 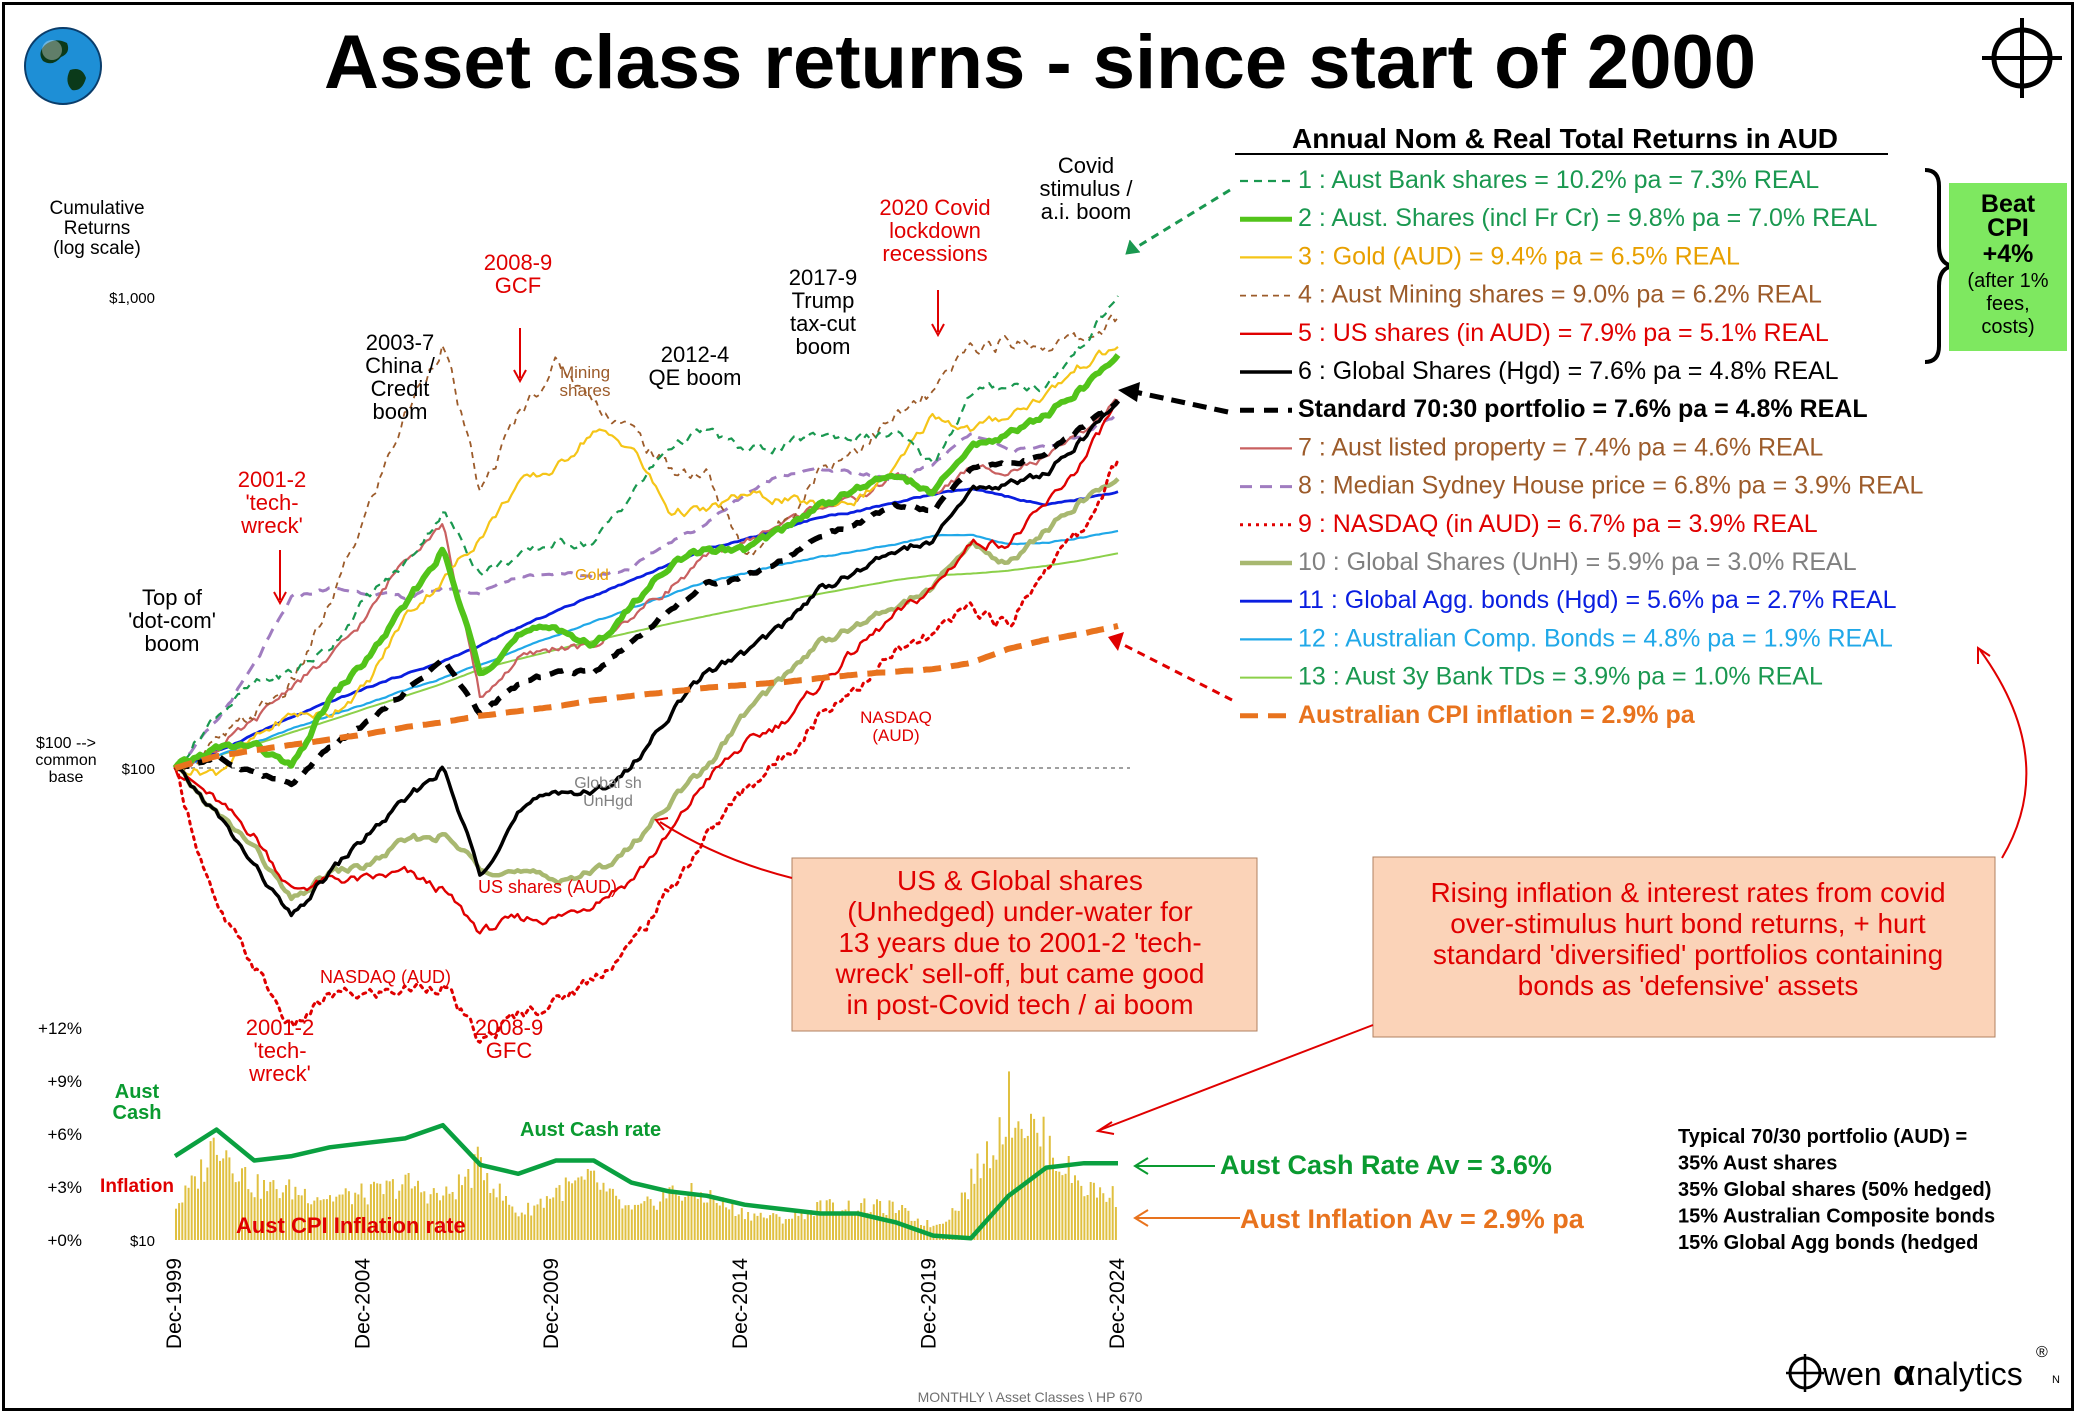 What do you see at coordinates (646, 660) in the screenshot?
I see `series-line-td` at bounding box center [646, 660].